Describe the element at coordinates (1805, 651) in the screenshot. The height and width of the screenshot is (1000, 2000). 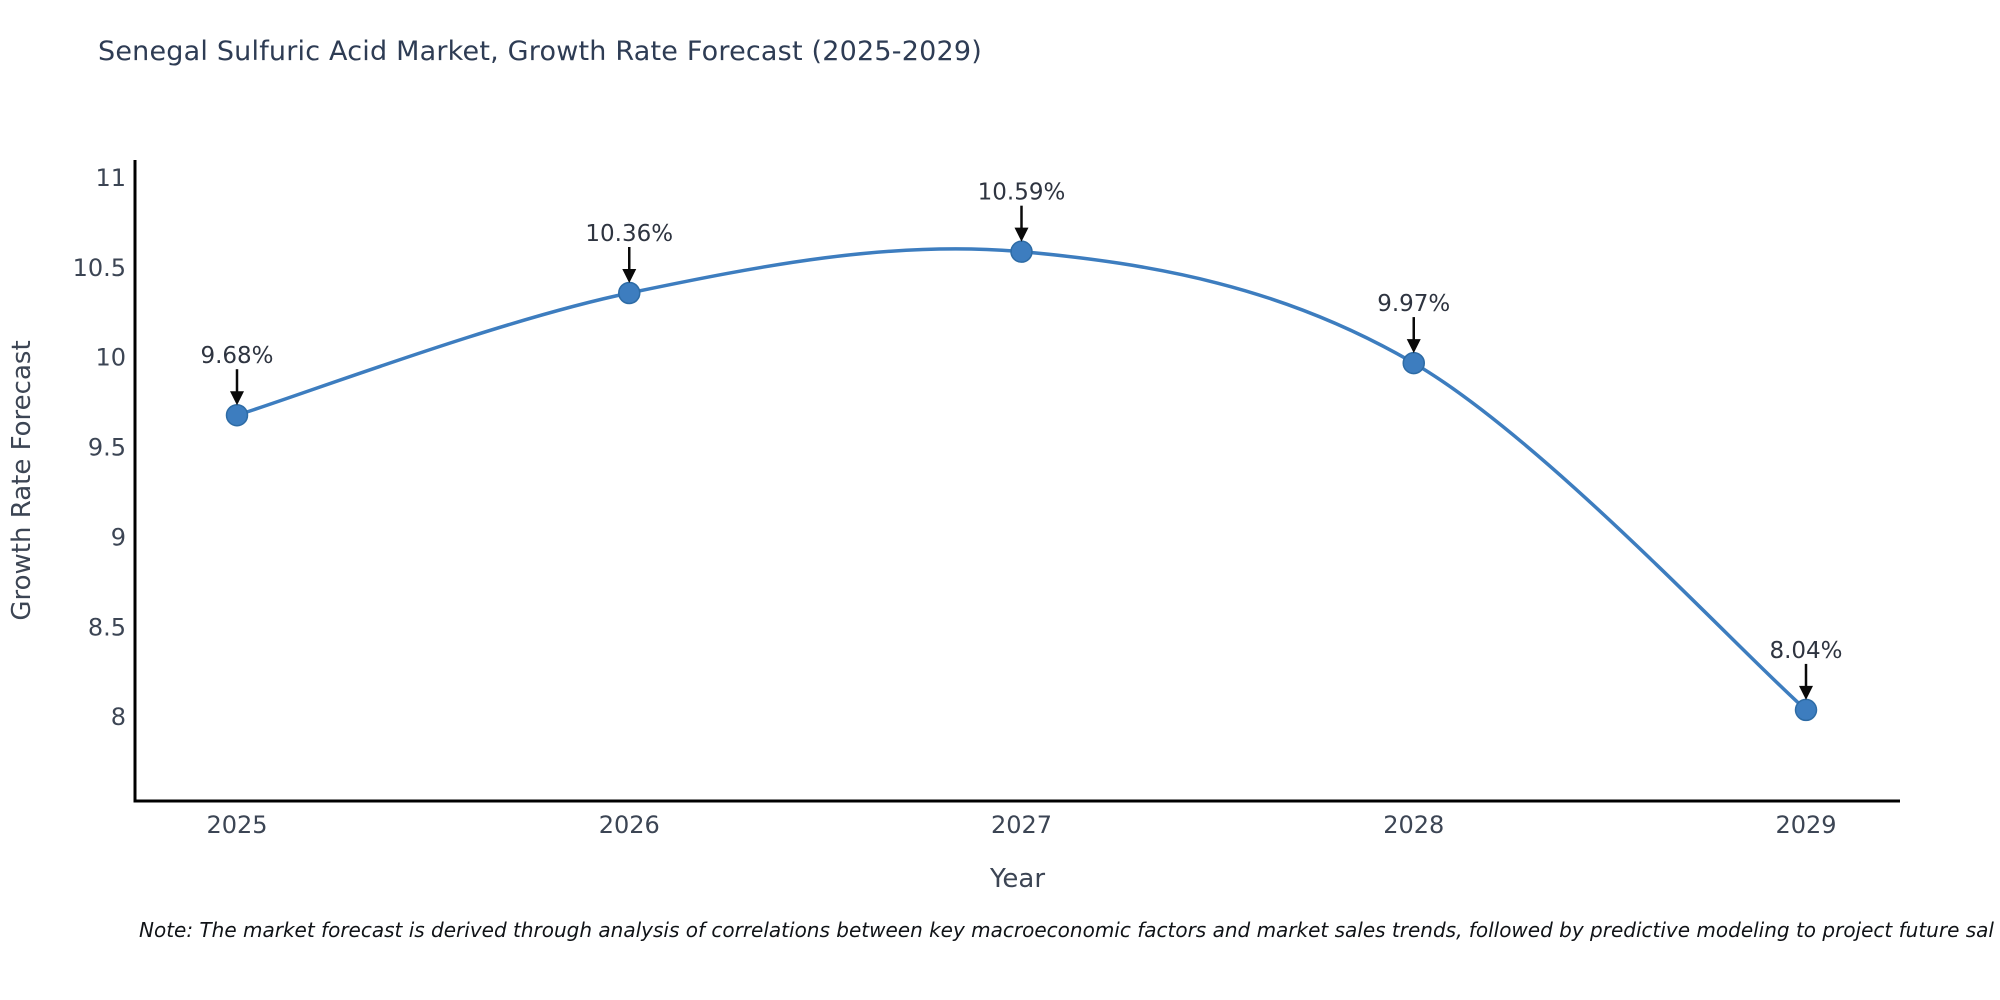
I see `data-point-label: 8.04%` at that location.